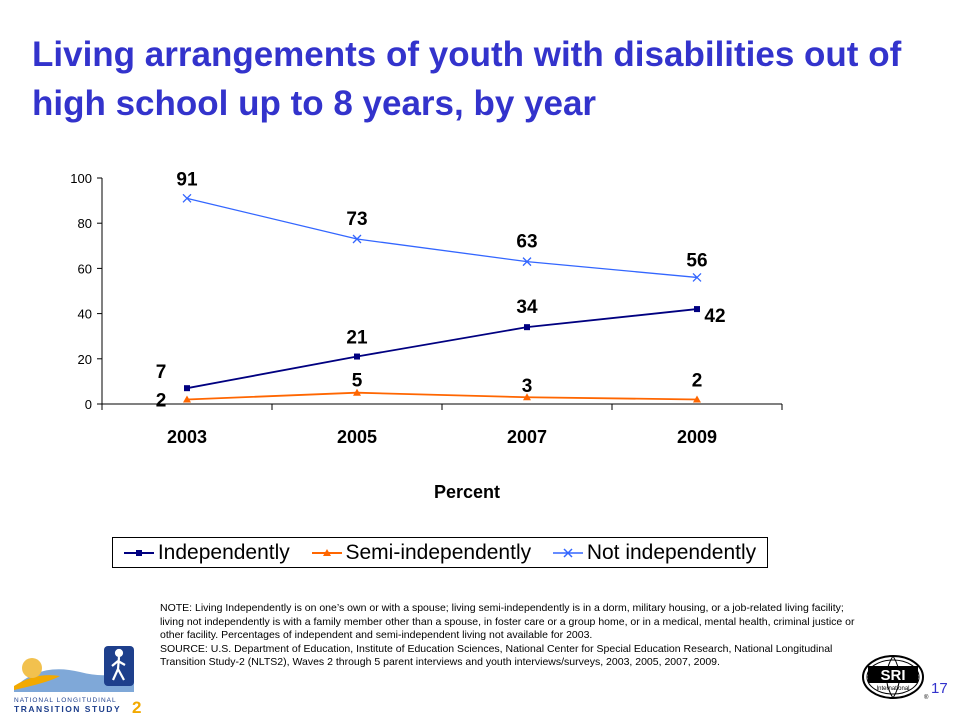  I want to click on sri-logo-sub-text: International, so click(892, 689).